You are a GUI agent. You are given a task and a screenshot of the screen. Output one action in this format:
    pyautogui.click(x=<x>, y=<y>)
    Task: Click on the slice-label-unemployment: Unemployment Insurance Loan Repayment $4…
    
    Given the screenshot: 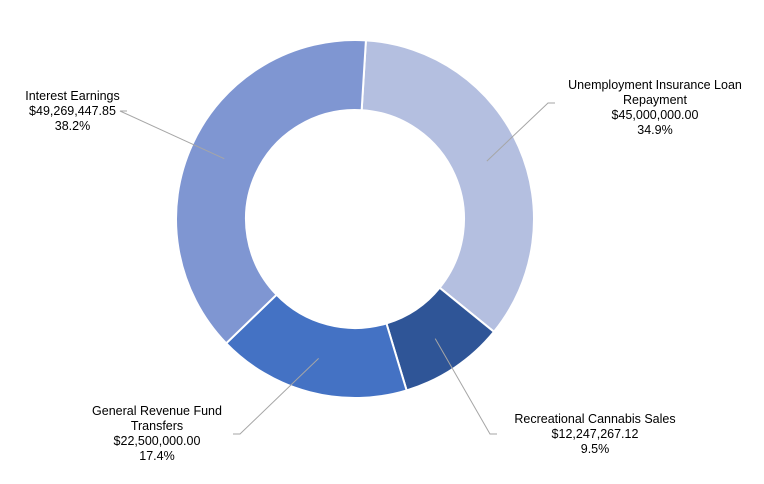 What is the action you would take?
    pyautogui.click(x=655, y=107)
    